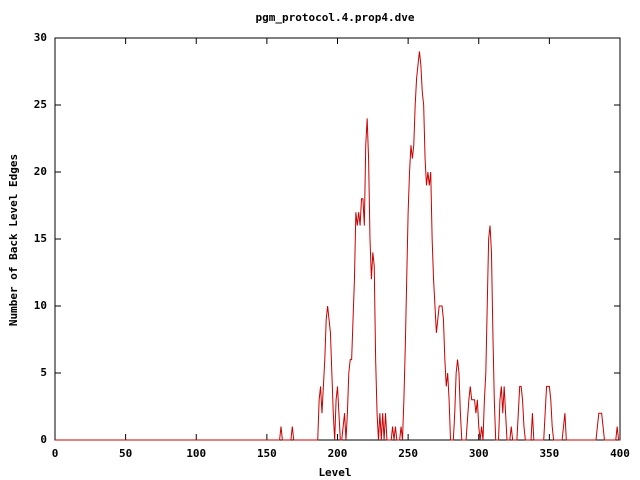  What do you see at coordinates (196, 453) in the screenshot?
I see `x-tick-label: 100` at bounding box center [196, 453].